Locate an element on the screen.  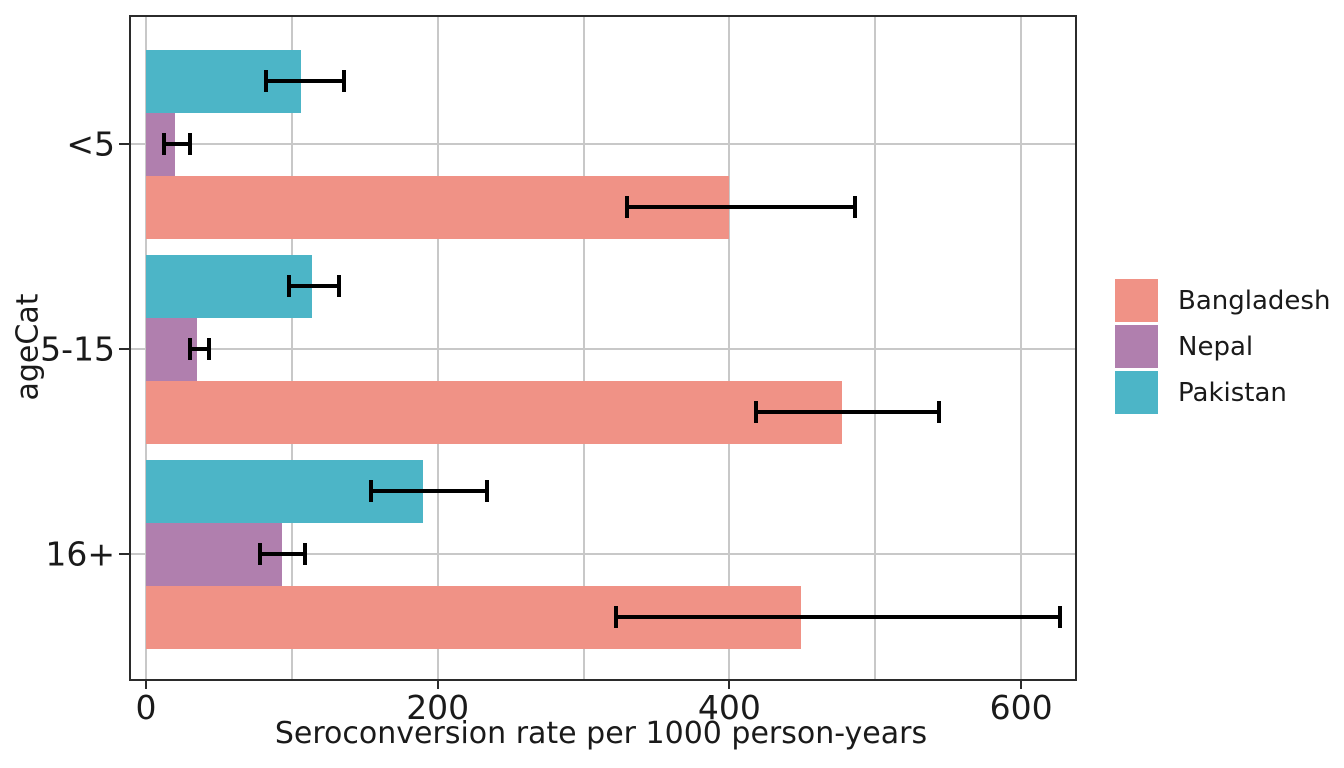
y-tick-label: 16+ is located at coordinates (80, 554).